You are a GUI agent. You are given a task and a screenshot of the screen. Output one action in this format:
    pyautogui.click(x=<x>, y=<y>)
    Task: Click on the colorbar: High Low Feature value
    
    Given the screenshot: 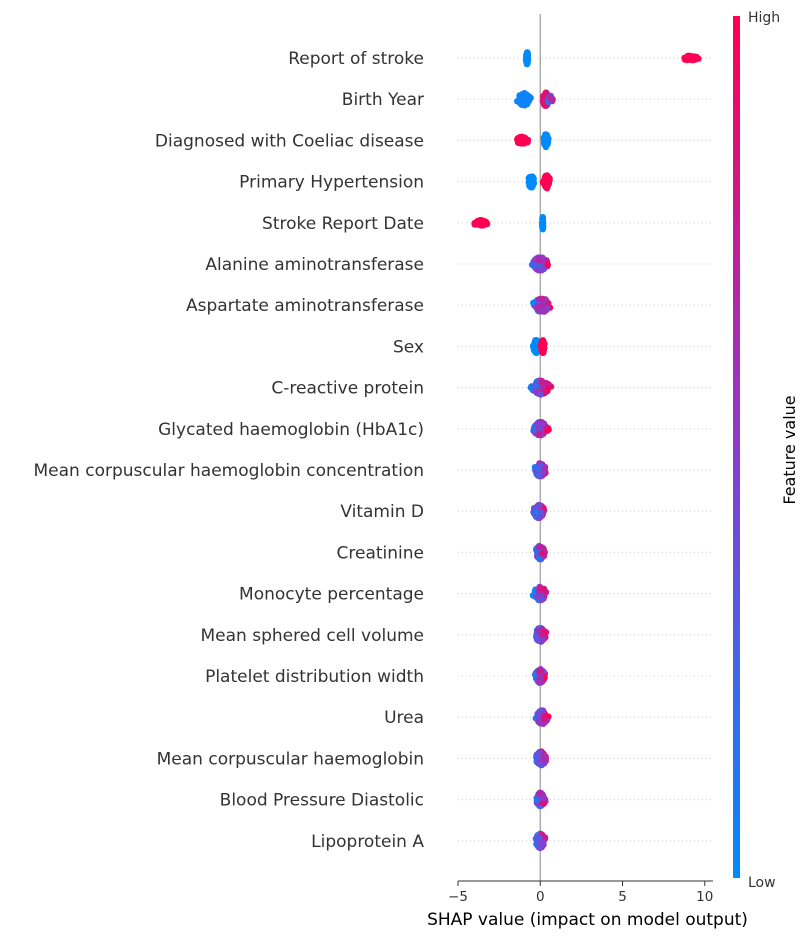 What is the action you would take?
    pyautogui.click(x=766, y=450)
    